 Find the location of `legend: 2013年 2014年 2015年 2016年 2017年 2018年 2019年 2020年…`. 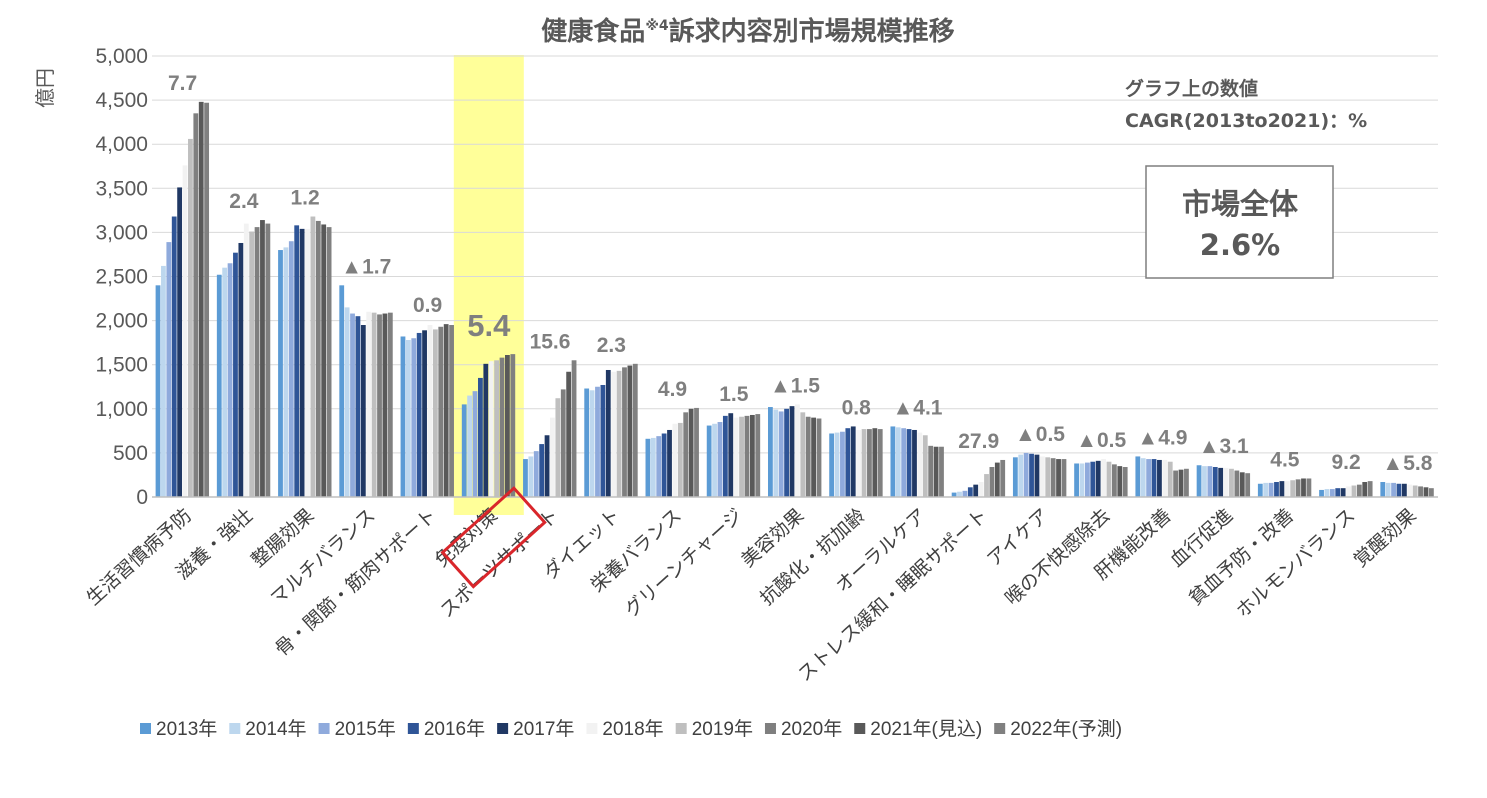

legend: 2013年 2014年 2015年 2016年 2017年 2018年 2019年 2020年… is located at coordinates (631, 729).